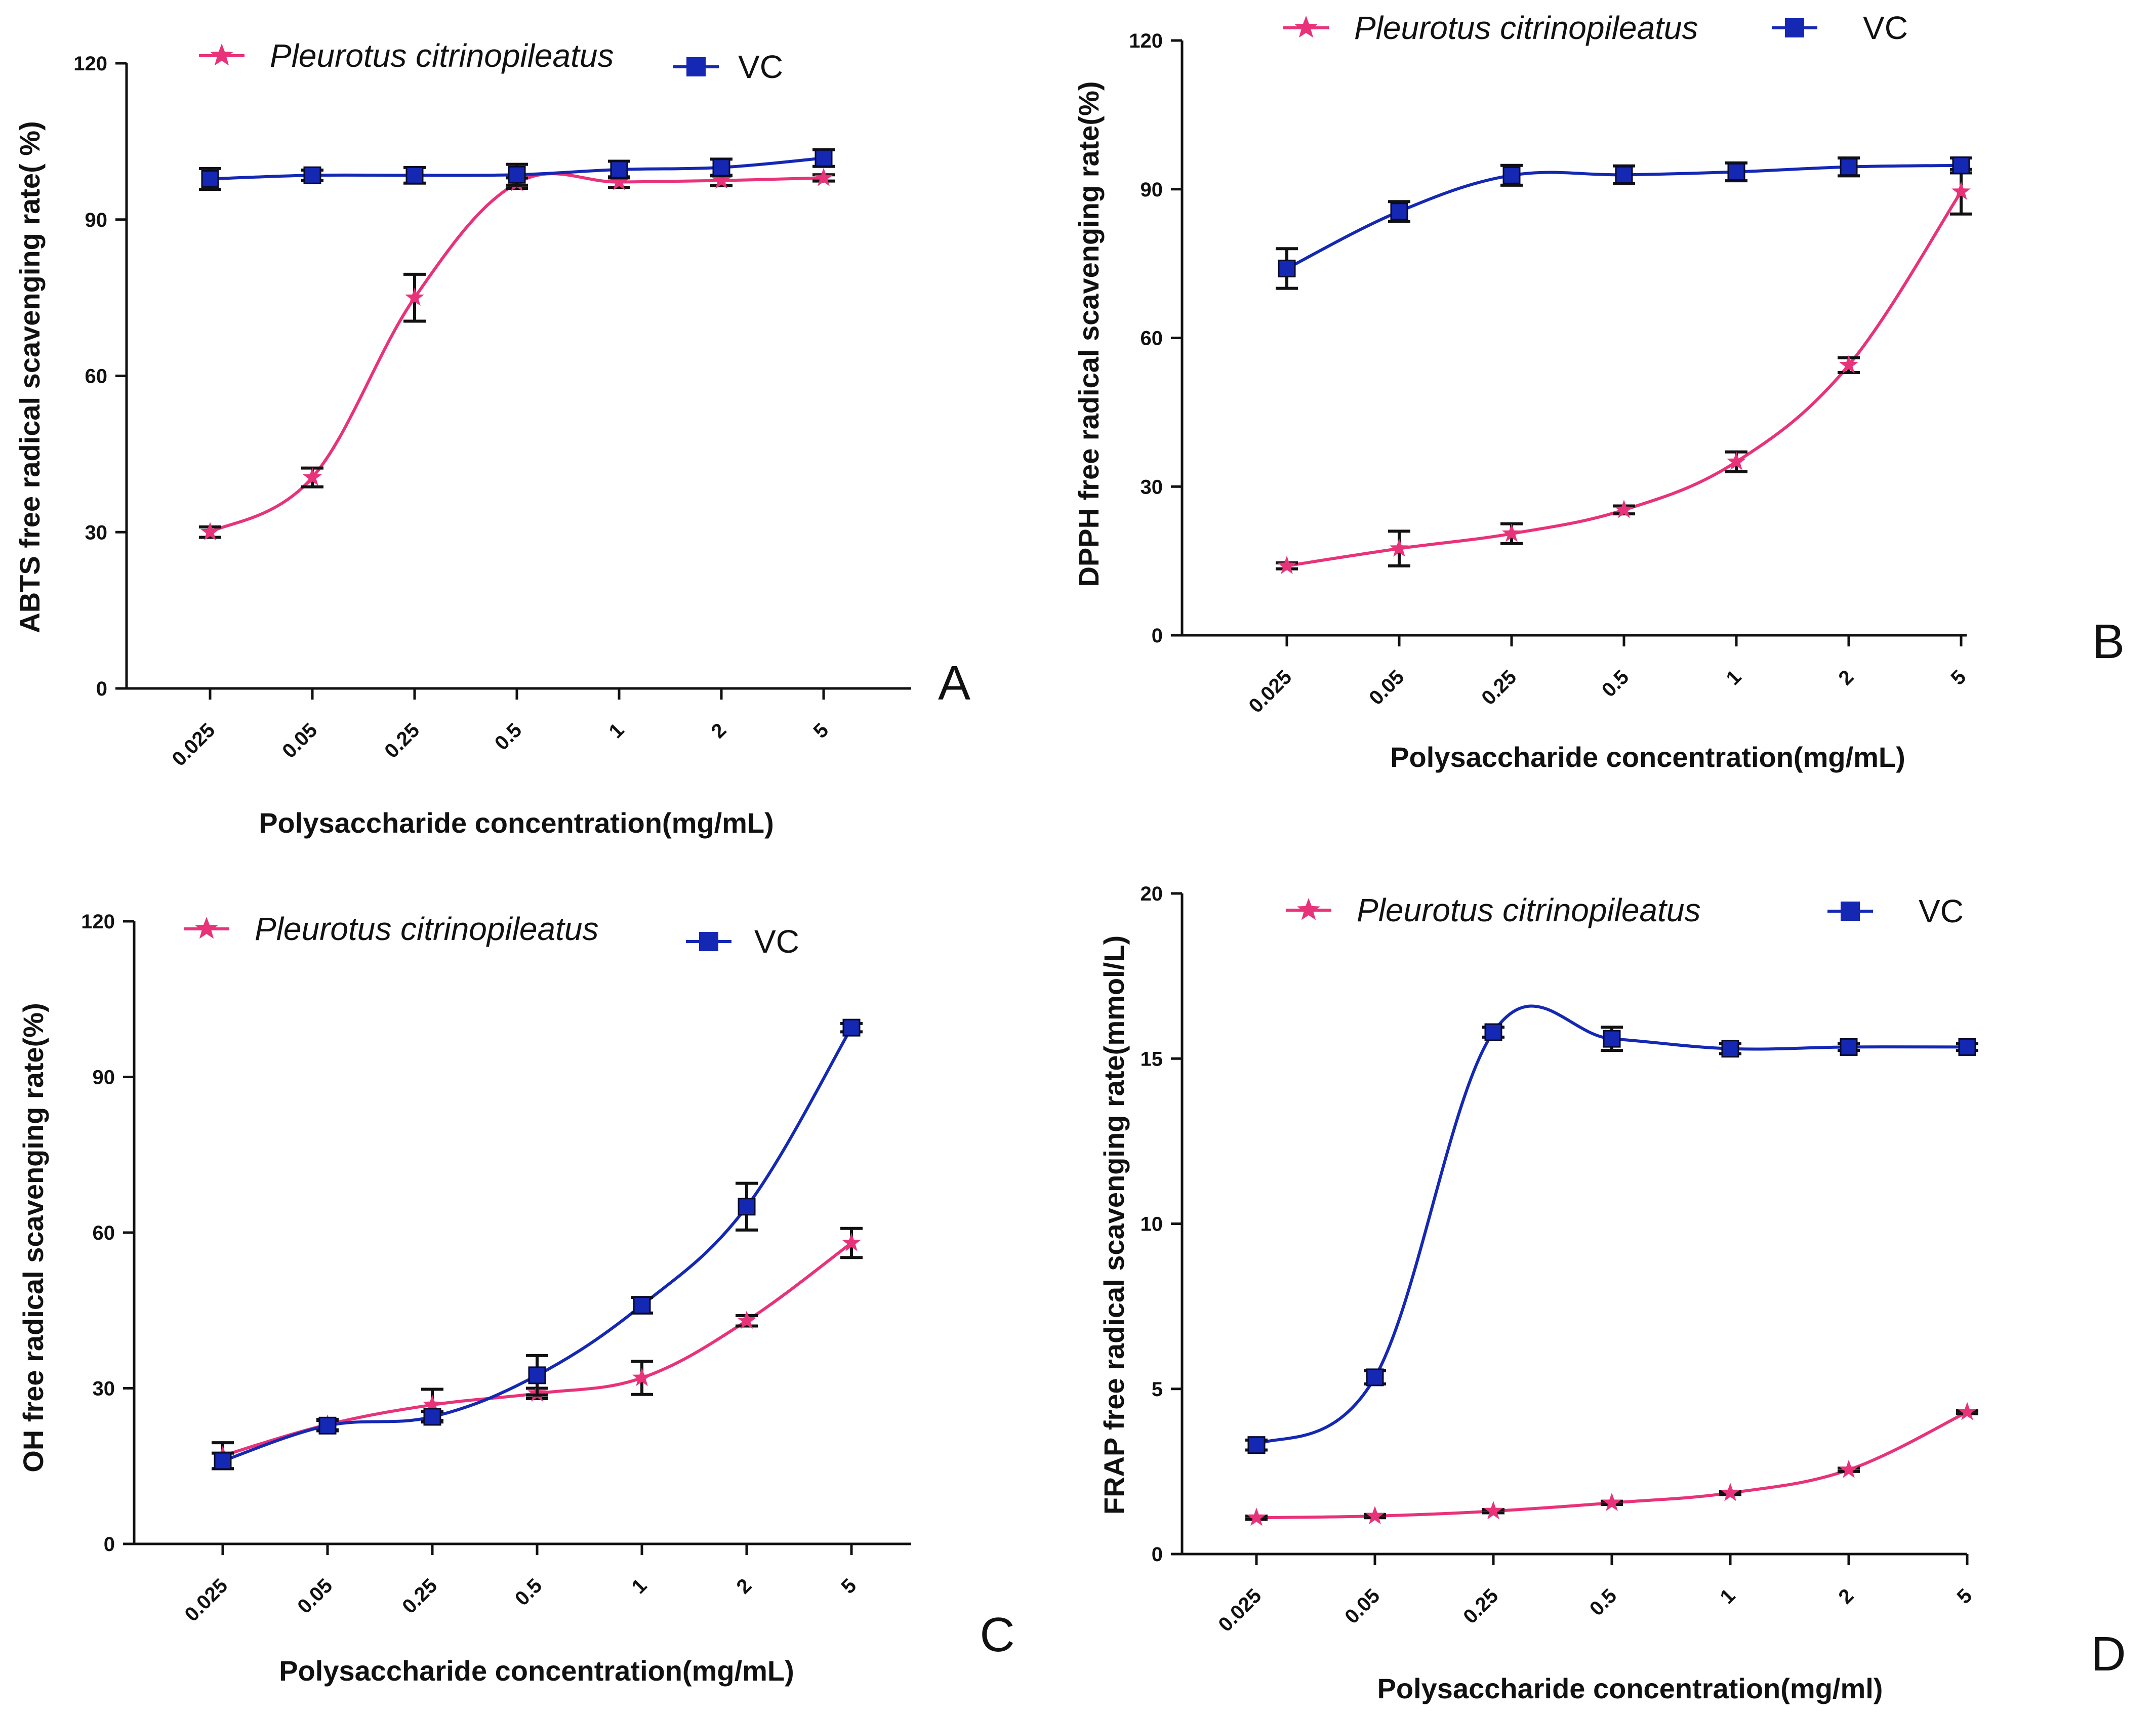 Image resolution: width=2156 pixels, height=1714 pixels. What do you see at coordinates (1612, 1226) in the screenshot?
I see `series-line-vc` at bounding box center [1612, 1226].